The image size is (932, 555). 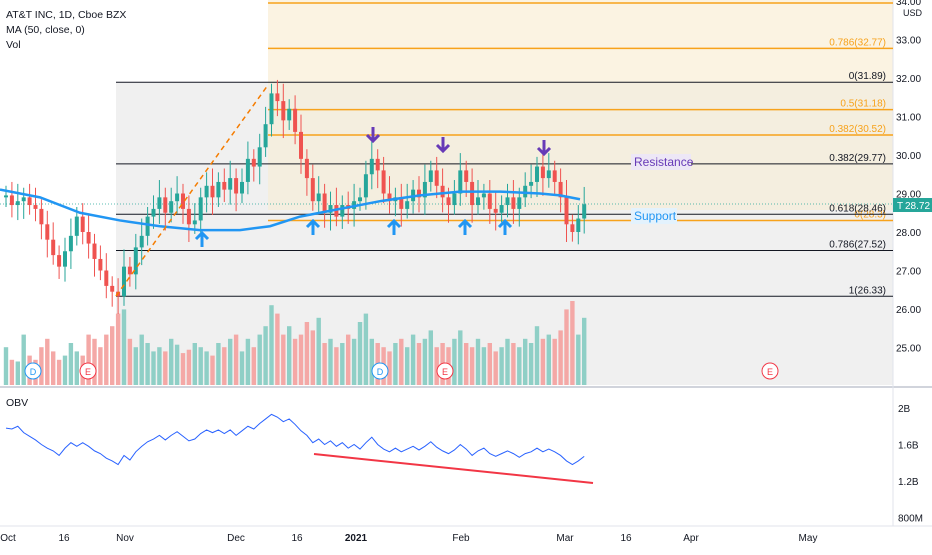 I want to click on resistance-label: Resistance, so click(x=664, y=162).